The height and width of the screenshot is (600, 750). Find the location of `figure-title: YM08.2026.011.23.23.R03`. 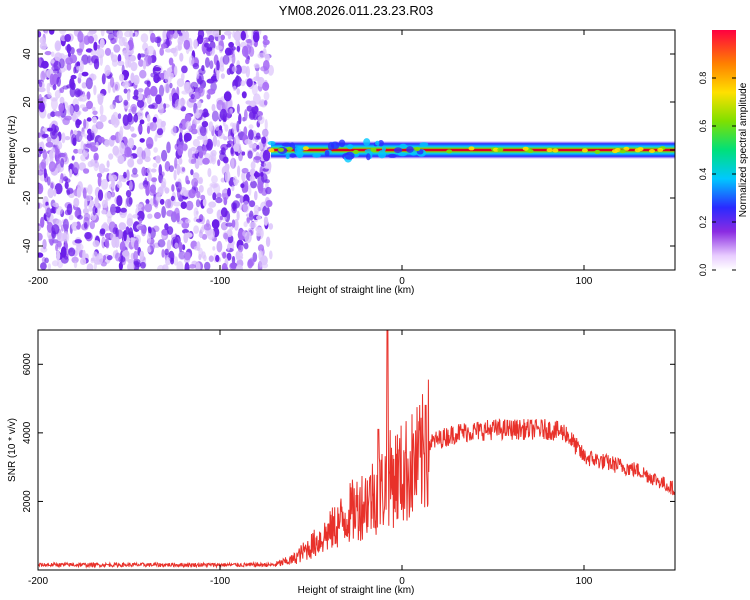

figure-title: YM08.2026.011.23.23.R03 is located at coordinates (356, 10).